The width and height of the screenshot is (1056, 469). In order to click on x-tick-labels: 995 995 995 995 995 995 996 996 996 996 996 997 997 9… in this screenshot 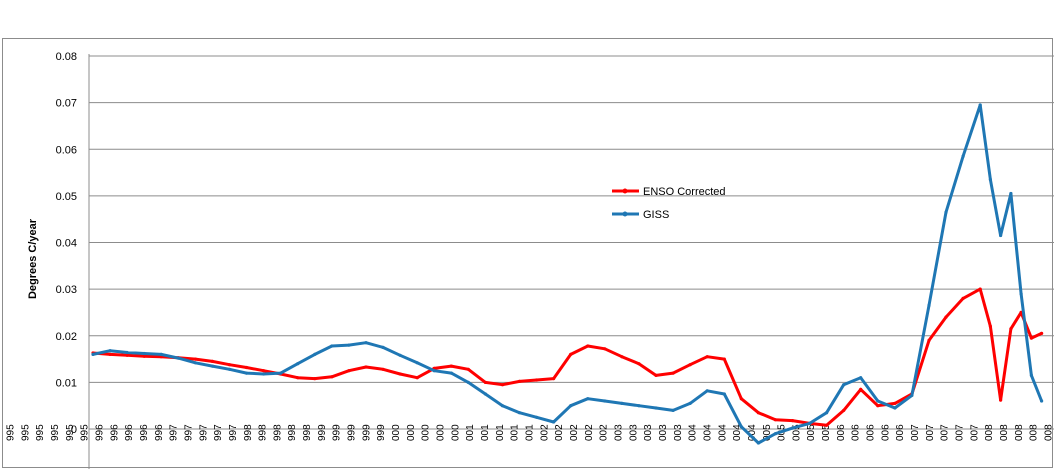, I will do `click(530, 432)`.